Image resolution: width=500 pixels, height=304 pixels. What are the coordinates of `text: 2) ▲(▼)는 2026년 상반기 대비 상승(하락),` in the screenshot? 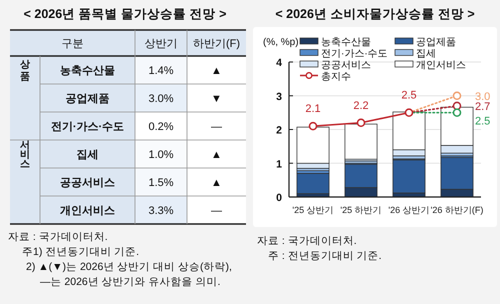 It's located at (129, 267).